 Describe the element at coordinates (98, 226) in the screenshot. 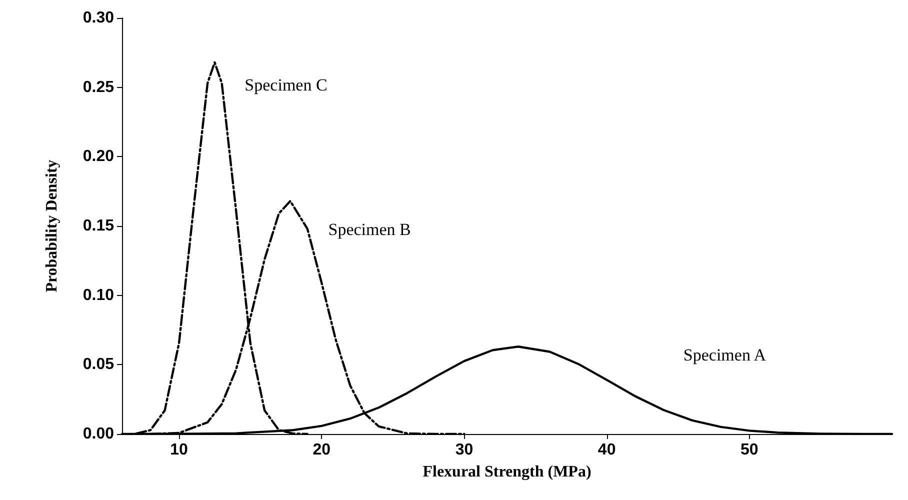

I see `y-tick-label: 0.15` at that location.